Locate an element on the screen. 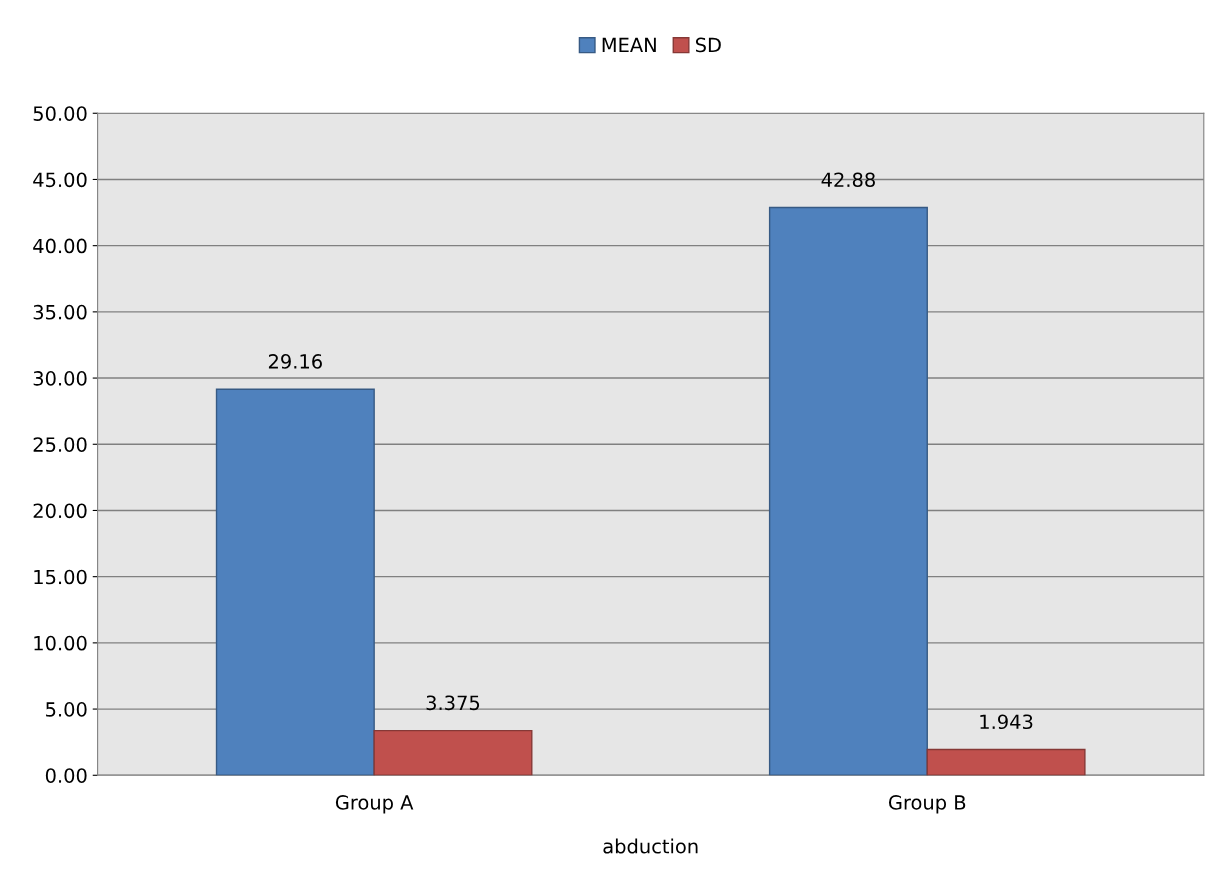  legend-label: SD is located at coordinates (708, 45).